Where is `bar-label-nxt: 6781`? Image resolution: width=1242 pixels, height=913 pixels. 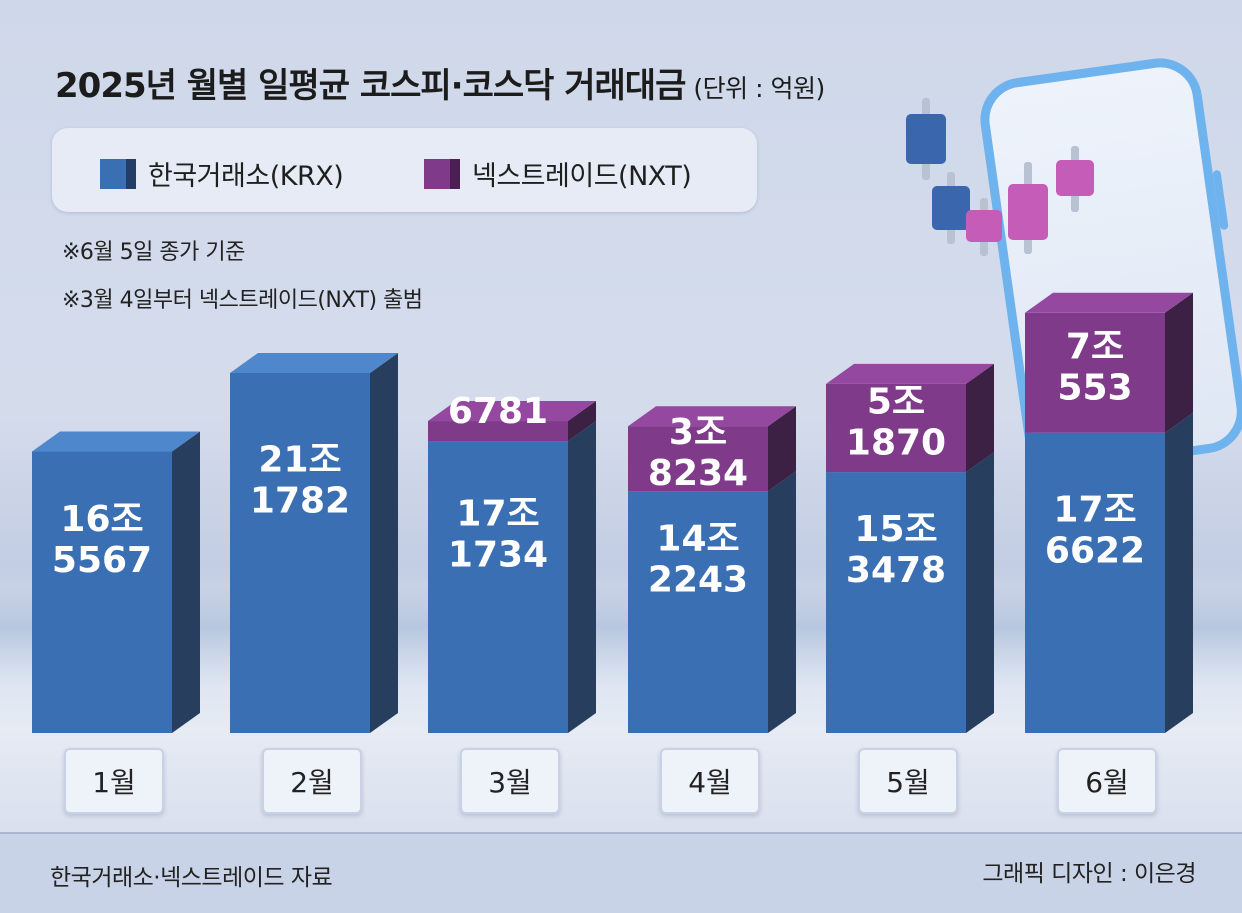
bar-label-nxt: 6781 is located at coordinates (498, 411).